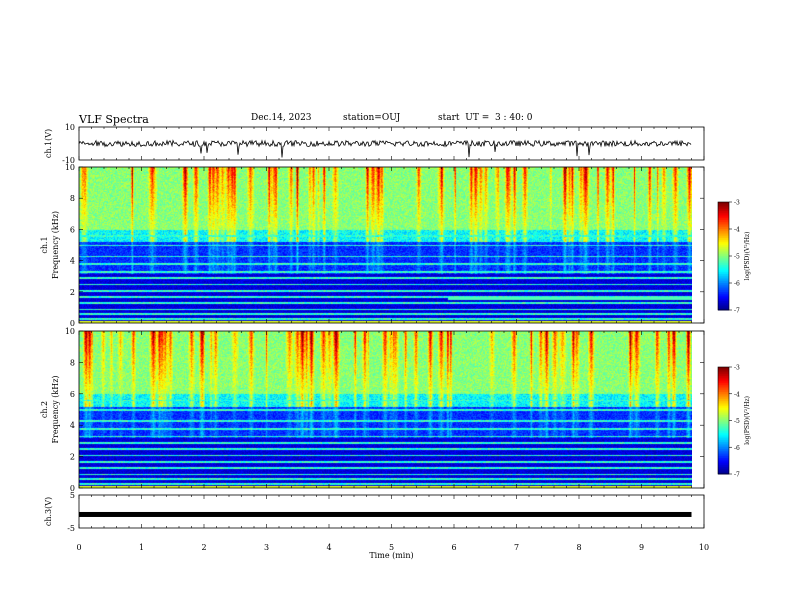 The image size is (792, 612). I want to click on xtick-label: 8, so click(578, 547).